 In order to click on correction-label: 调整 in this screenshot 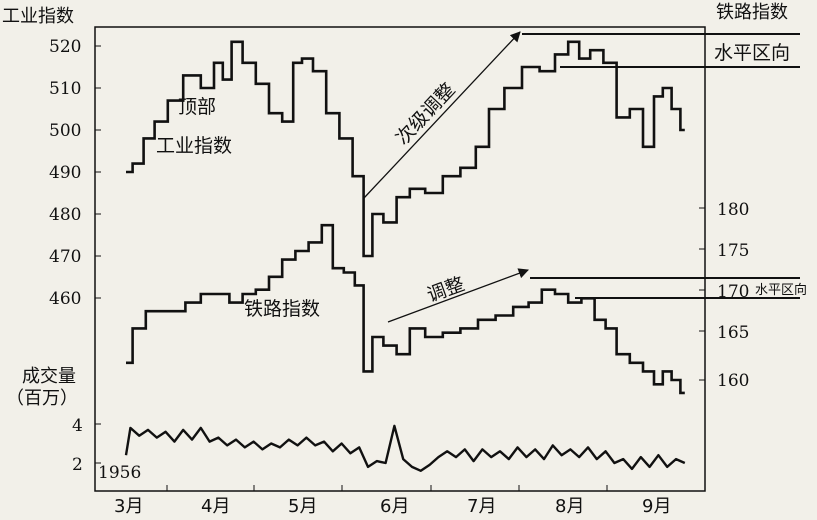, I will do `click(445, 290)`.